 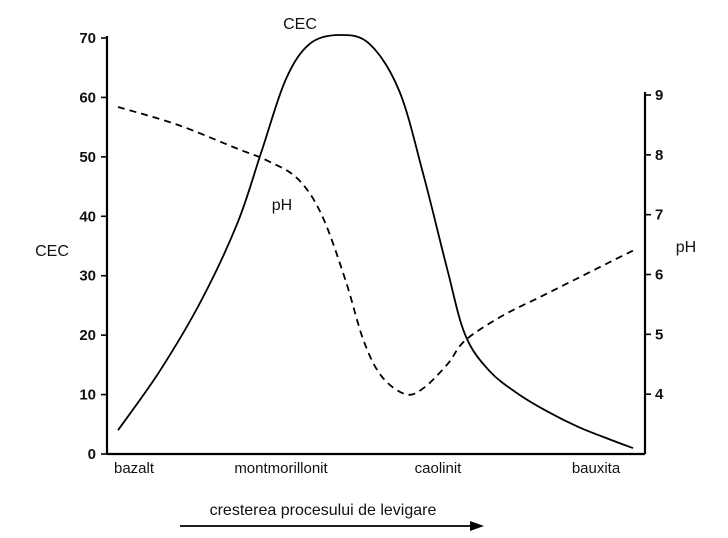 What do you see at coordinates (87, 395) in the screenshot?
I see `left-tick-label-10: 10` at bounding box center [87, 395].